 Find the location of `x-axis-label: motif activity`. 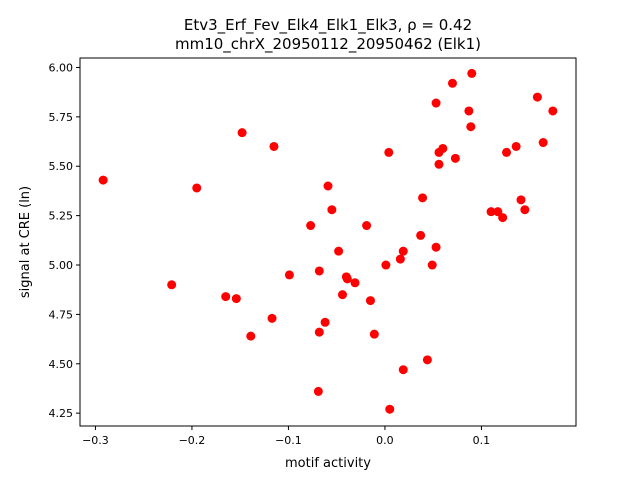

x-axis-label: motif activity is located at coordinates (328, 463).